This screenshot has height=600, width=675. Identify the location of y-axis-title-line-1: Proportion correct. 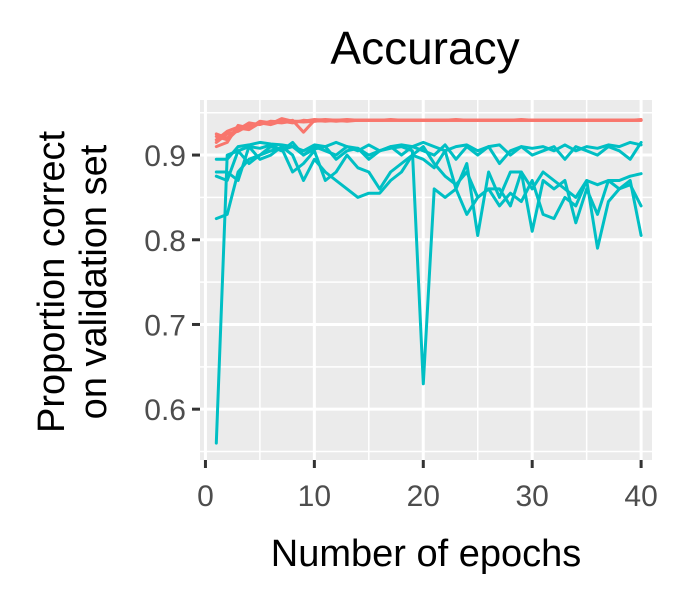
(52, 282).